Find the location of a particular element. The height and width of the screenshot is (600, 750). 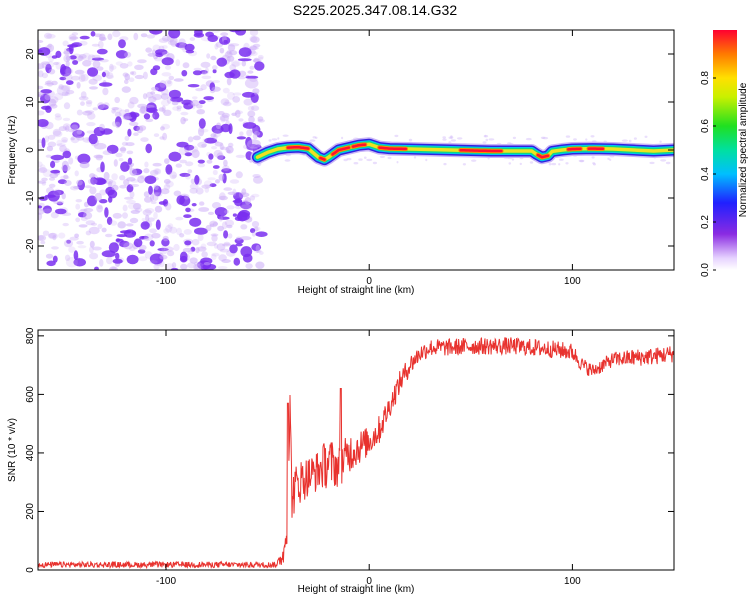

colorbar-tick-label: 0.6 is located at coordinates (705, 126).